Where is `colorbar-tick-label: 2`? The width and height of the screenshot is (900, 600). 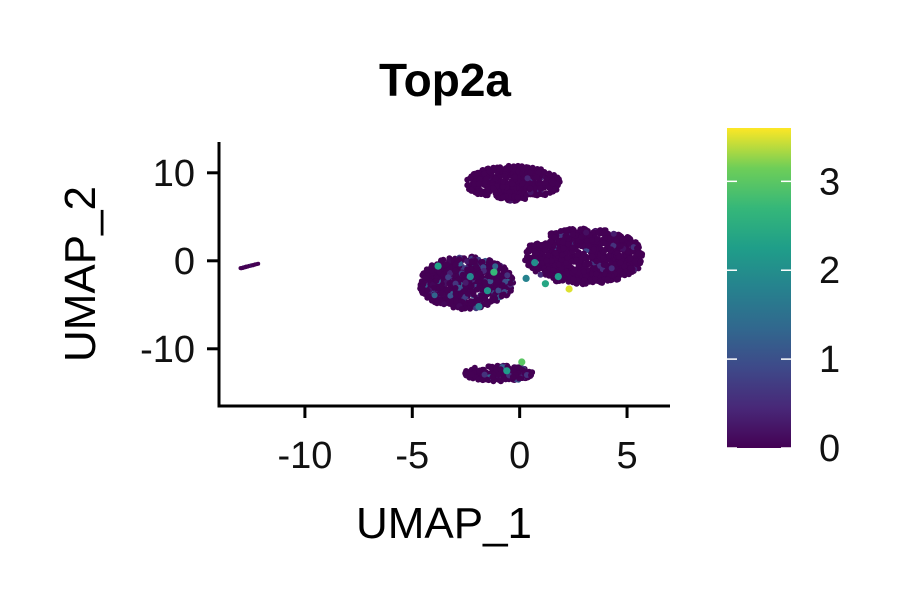 colorbar-tick-label: 2 is located at coordinates (829, 271).